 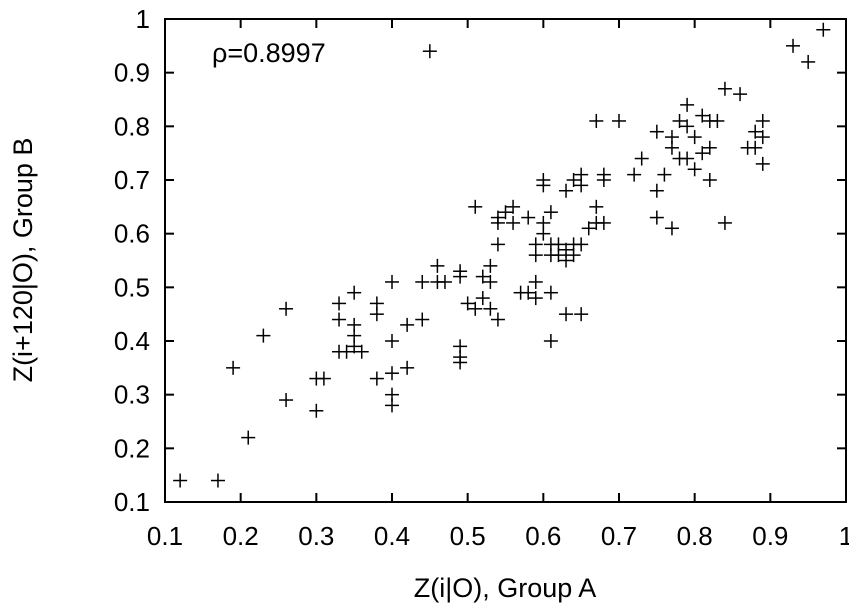 What do you see at coordinates (132, 260) in the screenshot?
I see `y-axis-tick-labels: 0.1 0.2 0.3 0.4 0.5 0.6 0.7 0.8 0.9 1` at bounding box center [132, 260].